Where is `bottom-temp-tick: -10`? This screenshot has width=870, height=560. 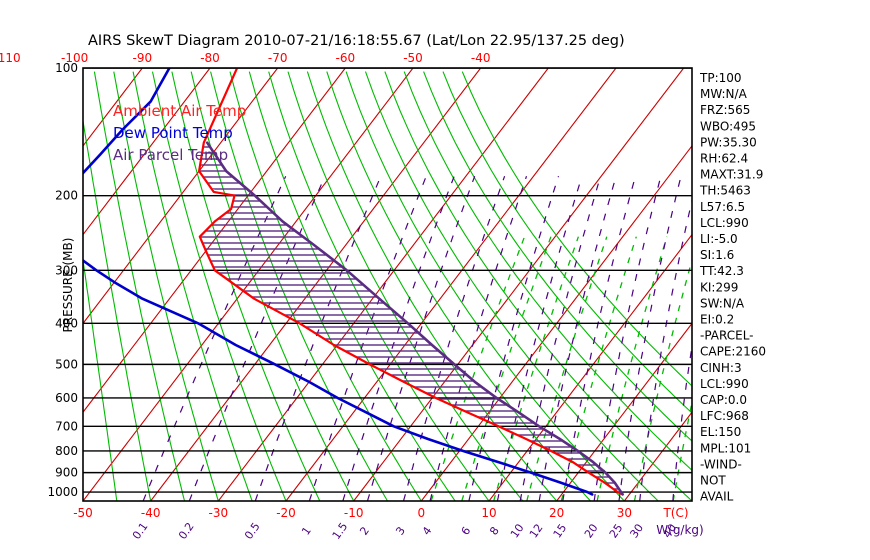
bottom-temp-tick: -10 is located at coordinates (354, 513).